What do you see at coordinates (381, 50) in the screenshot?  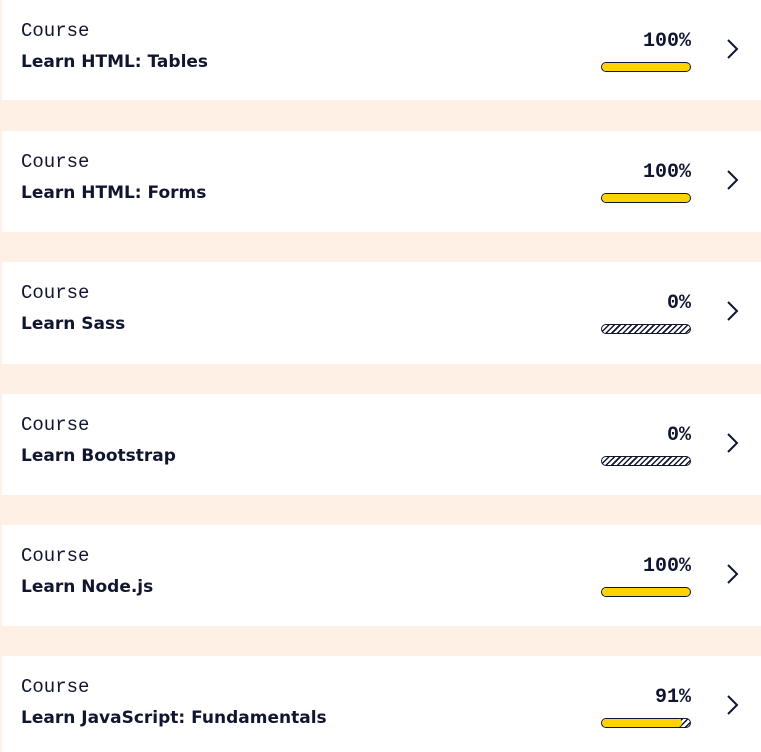 I see `course-card: Course Learn HTML: Tables 100%` at bounding box center [381, 50].